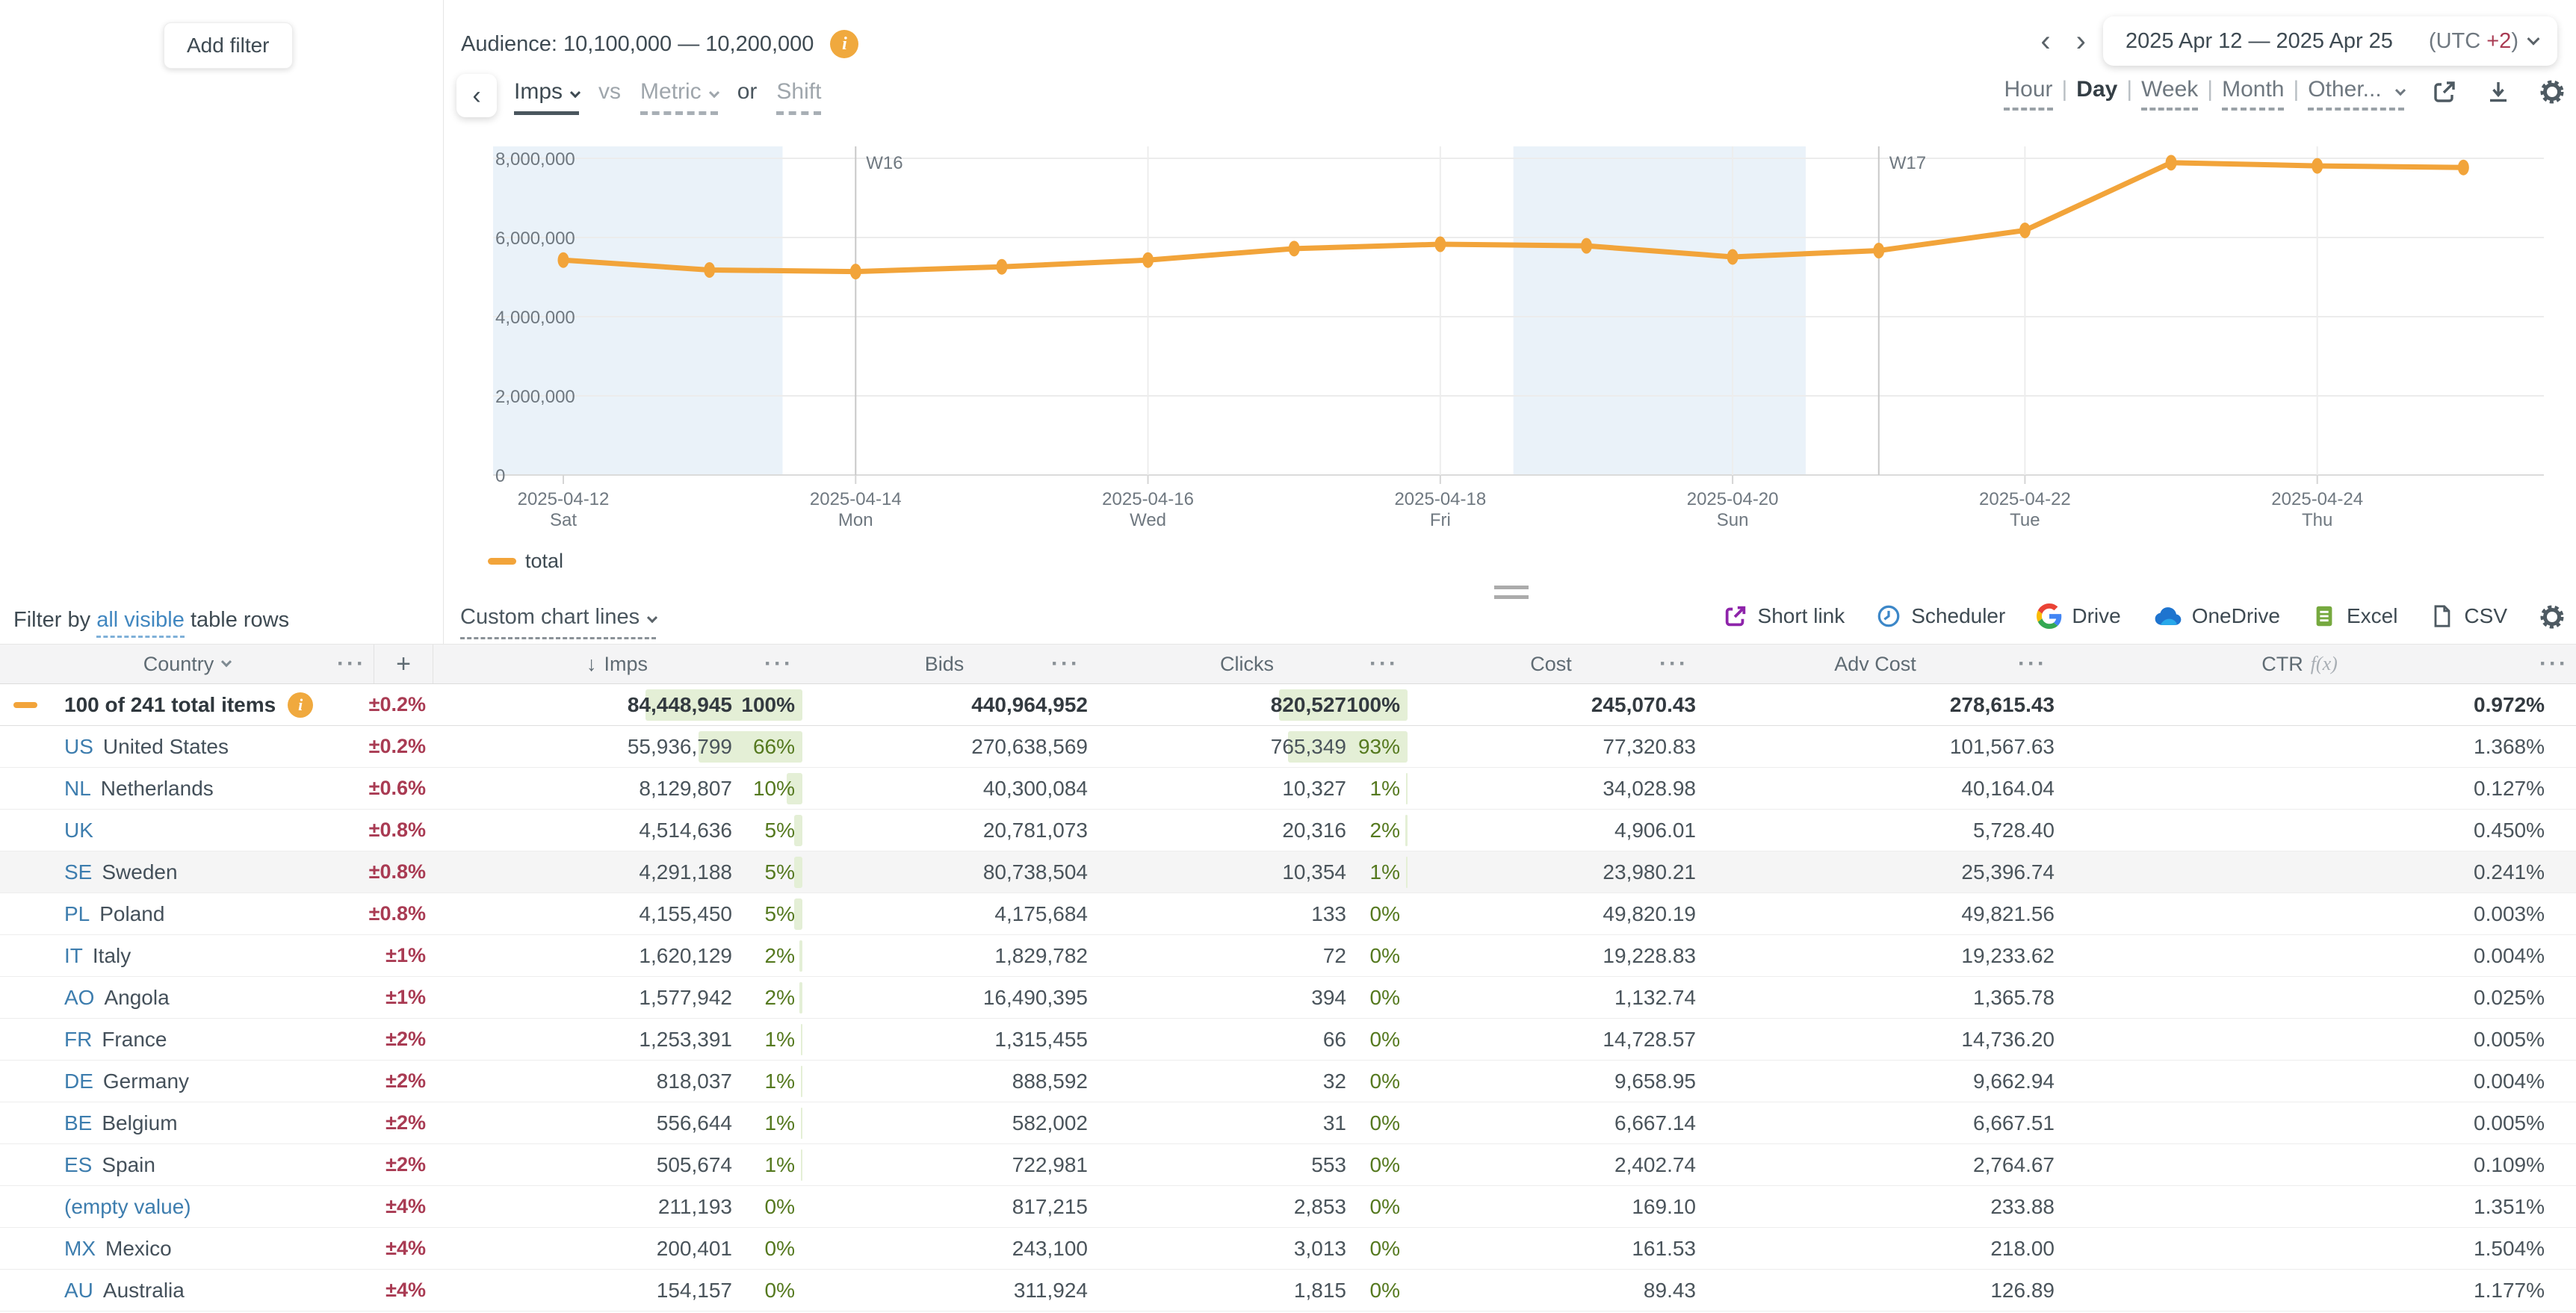  What do you see at coordinates (78, 1290) in the screenshot?
I see `country-code-link: AU` at bounding box center [78, 1290].